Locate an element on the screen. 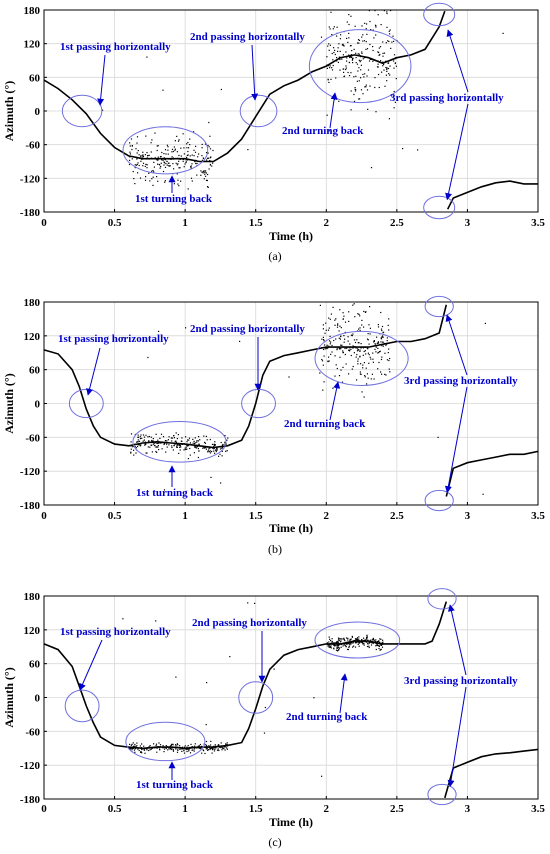 The width and height of the screenshot is (550, 854). annotation-arrow is located at coordinates (343, 693).